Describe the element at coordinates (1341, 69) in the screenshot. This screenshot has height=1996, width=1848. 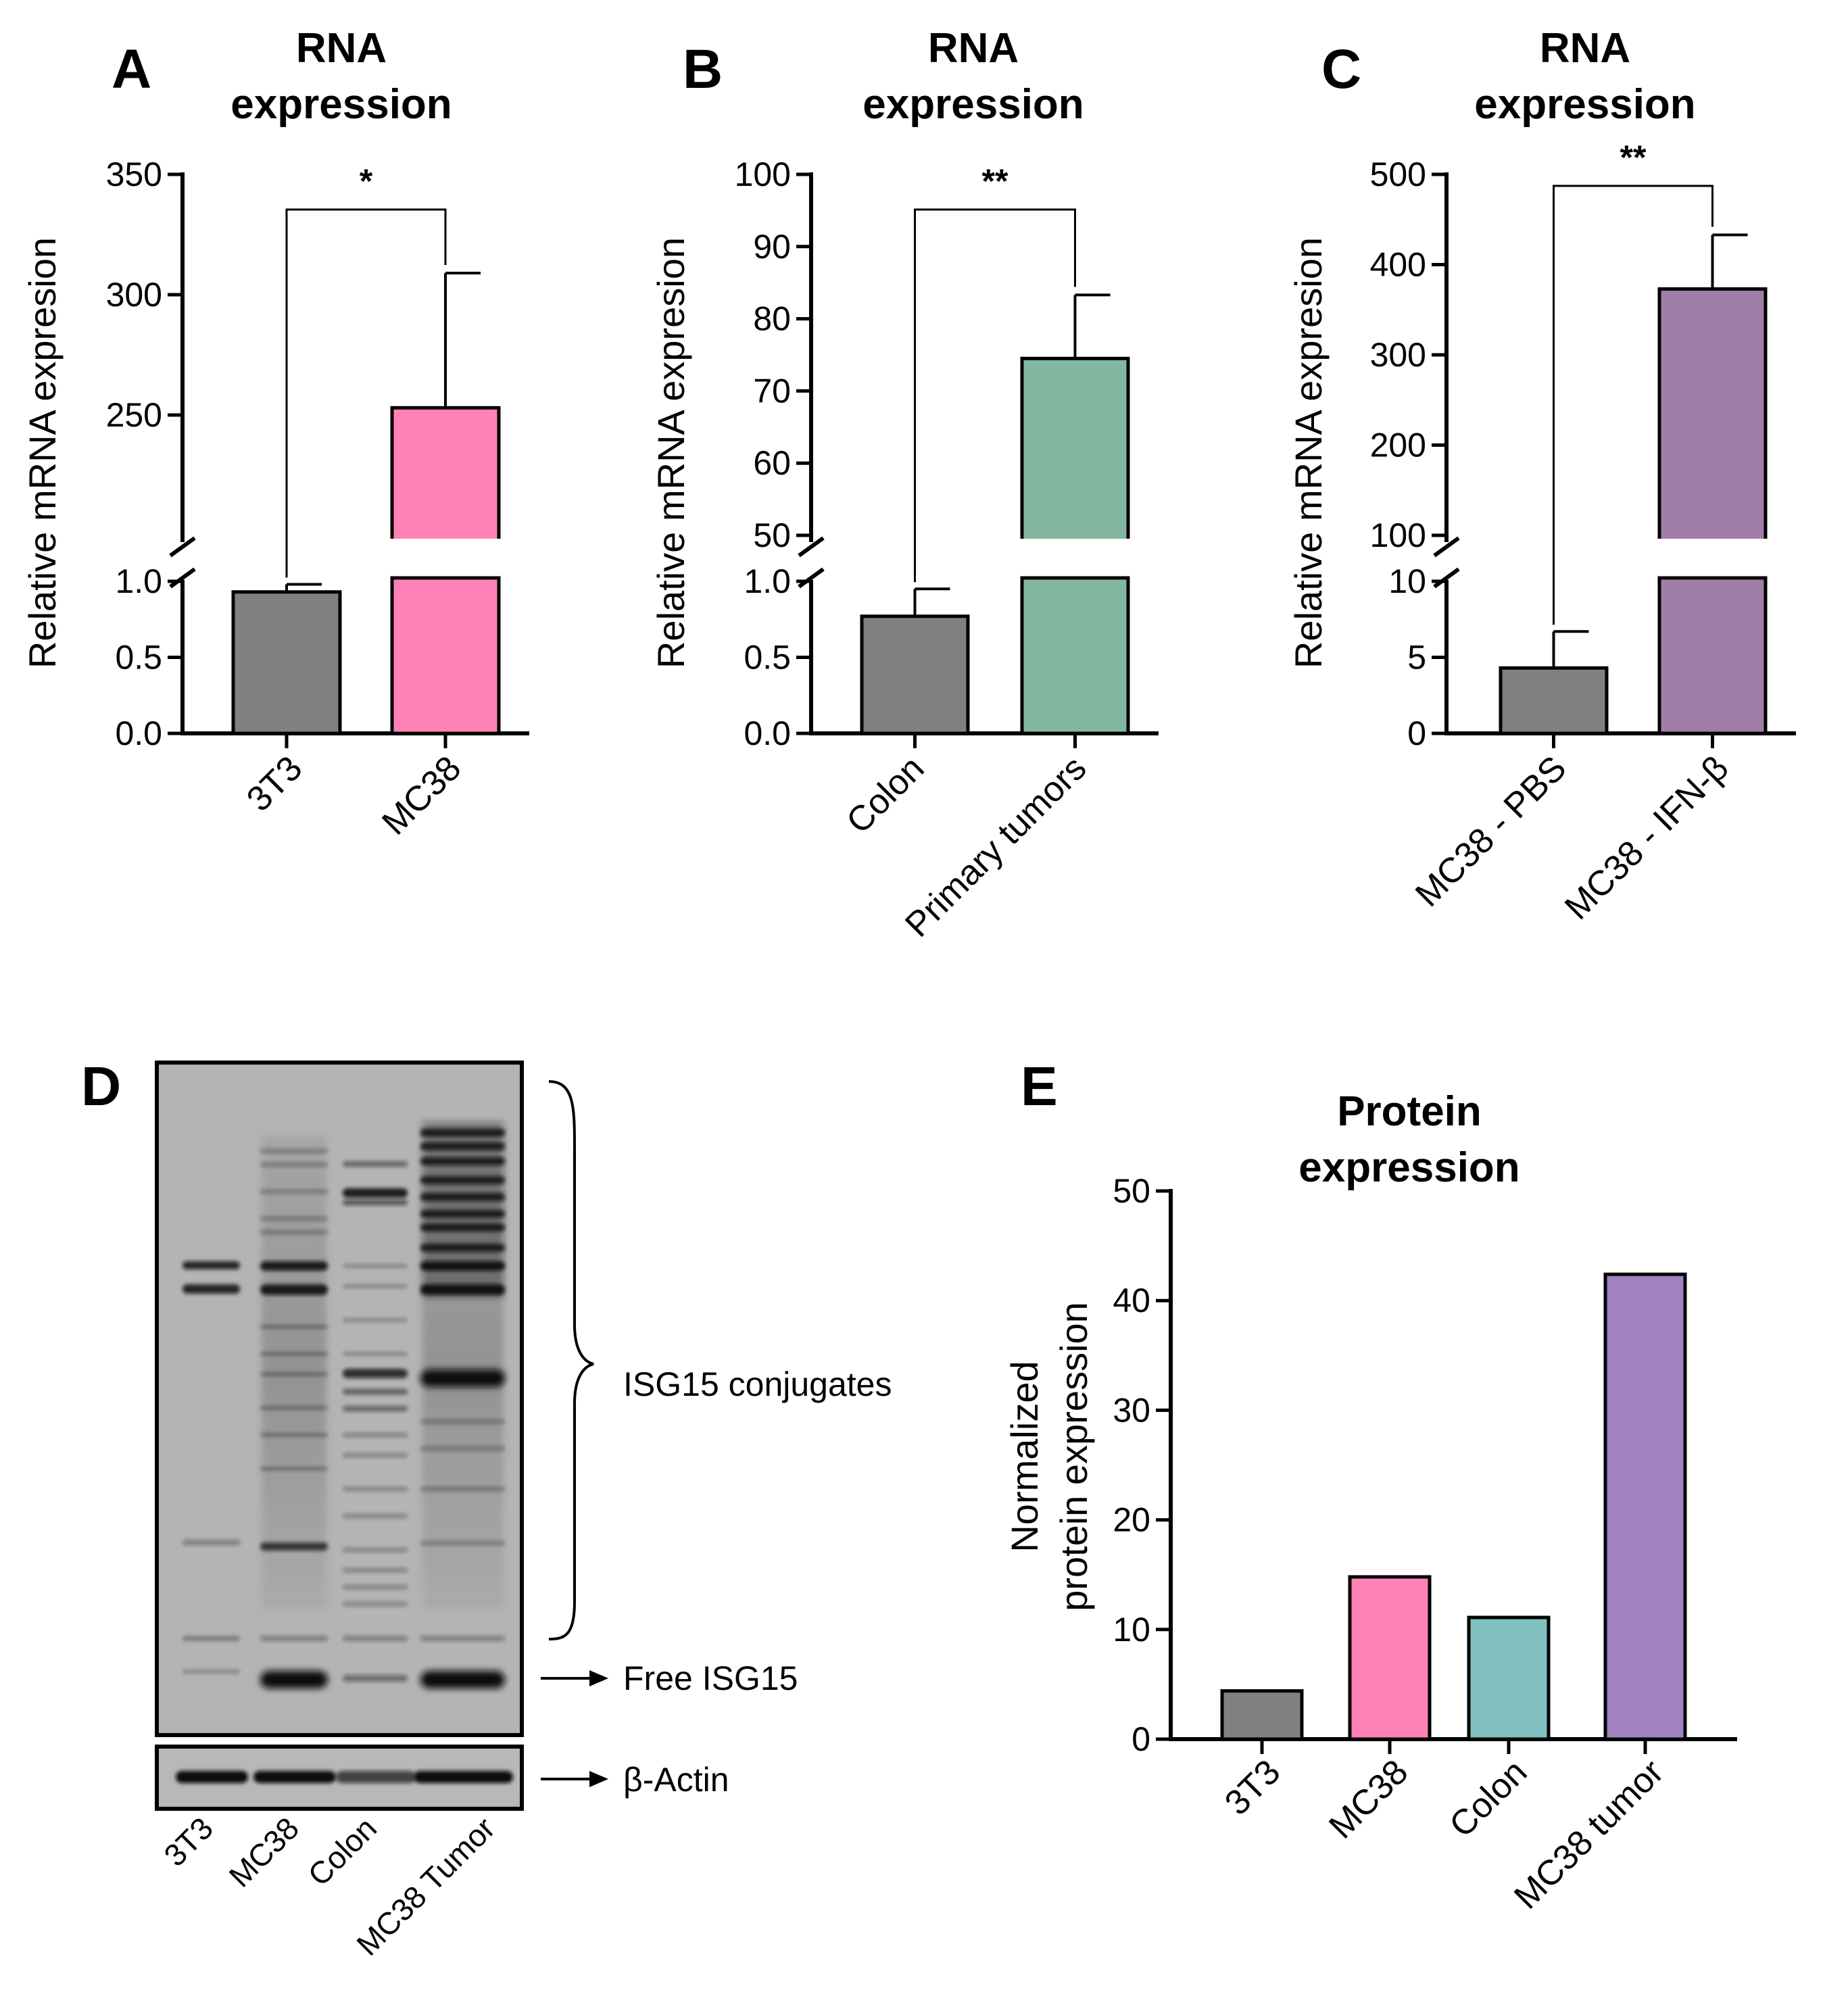
I see `panel-c-letter: C` at that location.